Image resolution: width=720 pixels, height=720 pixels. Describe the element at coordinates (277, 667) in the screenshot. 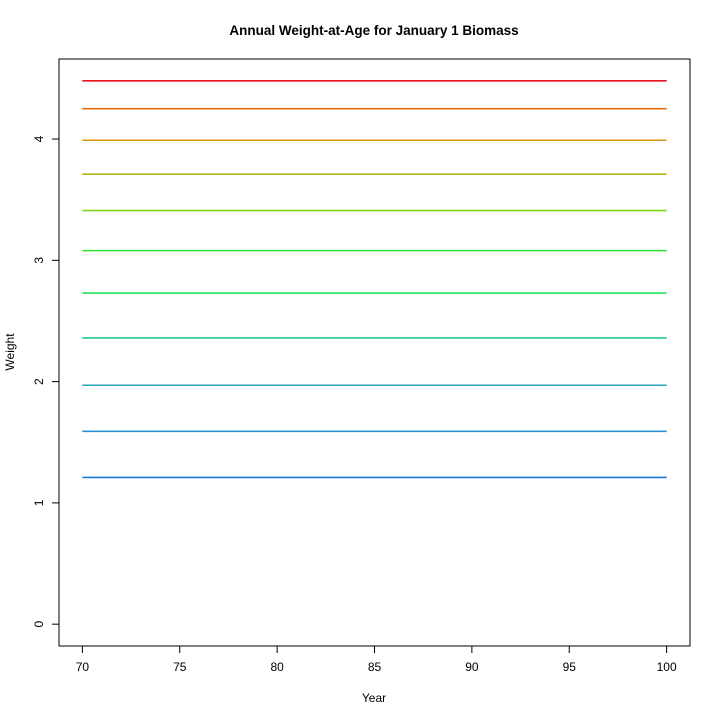

I see `x-tick-label-80: 80` at that location.